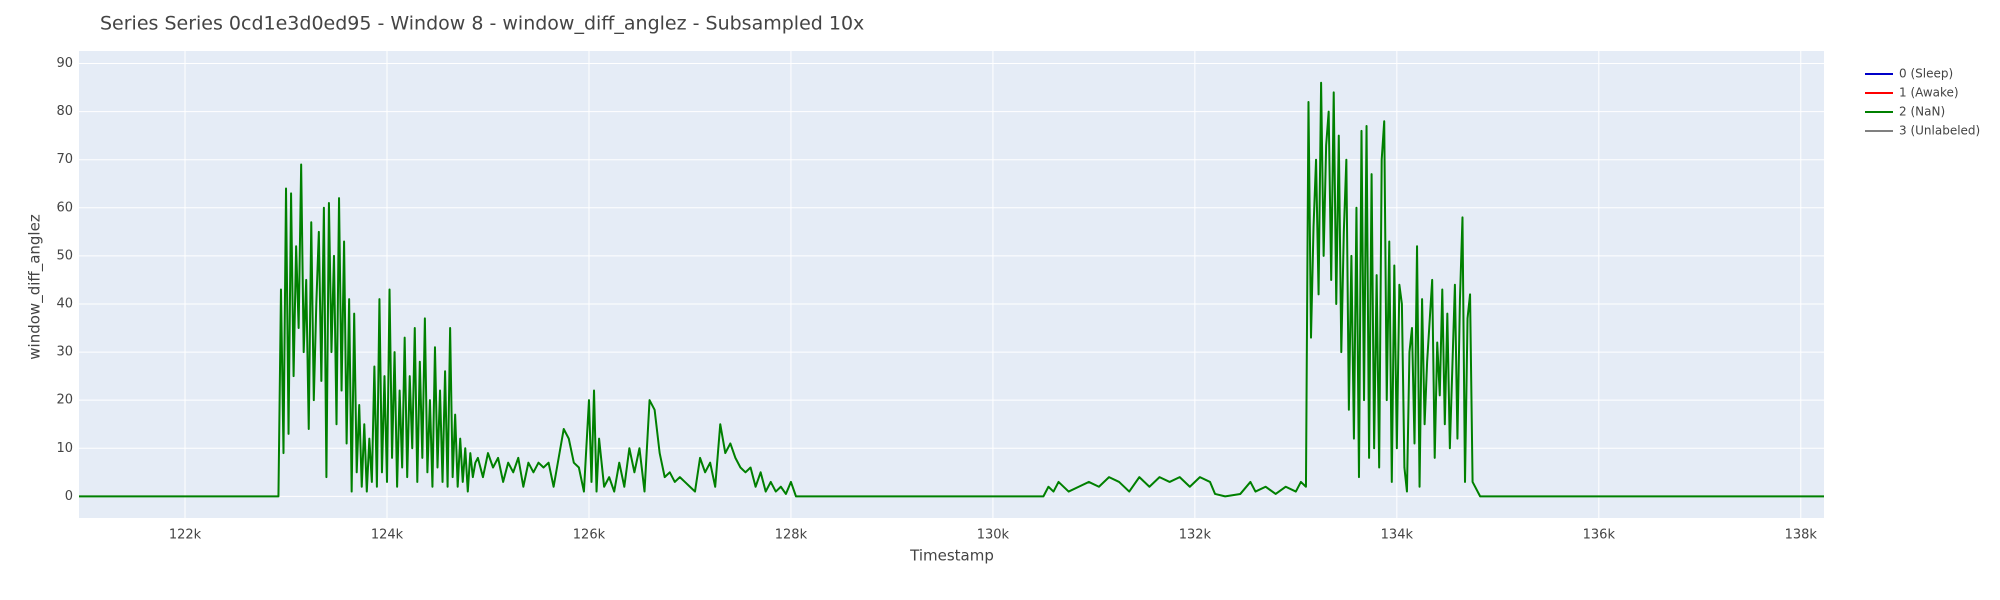 Image resolution: width=2000 pixels, height=600 pixels. I want to click on y-axis-label: window_diff_anglez, so click(35, 287).